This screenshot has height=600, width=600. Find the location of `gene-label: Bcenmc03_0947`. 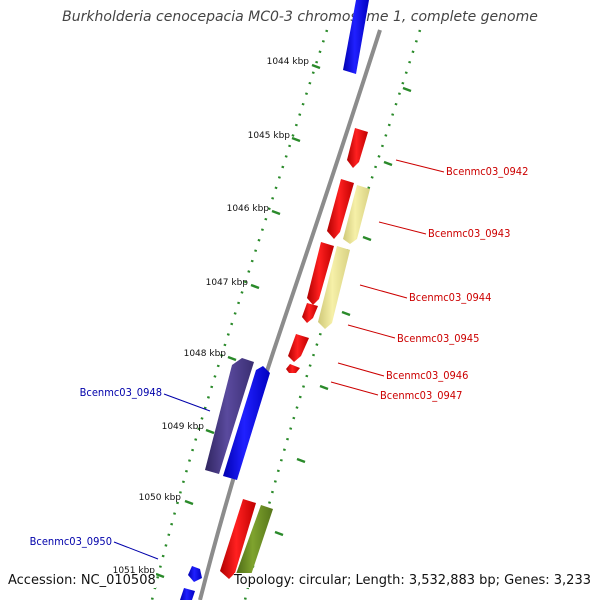

gene-label: Bcenmc03_0947 is located at coordinates (421, 395).